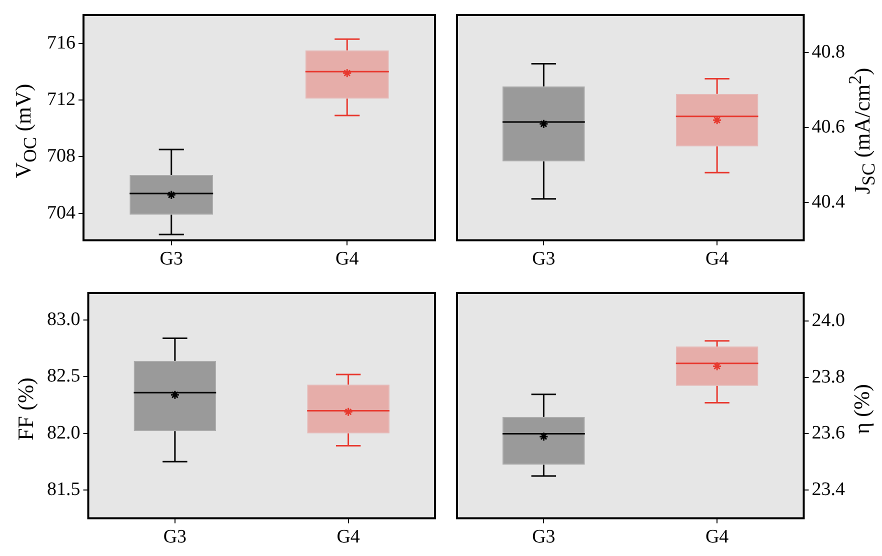 This screenshot has height=556, width=882. Describe the element at coordinates (63, 319) in the screenshot. I see `y-tick-label: 83.0` at that location.